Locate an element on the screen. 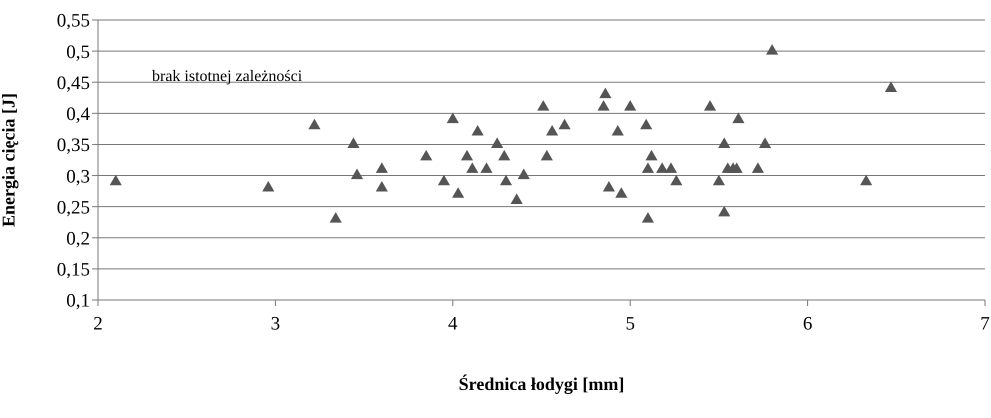 This screenshot has width=991, height=418. x-tick-label: 4 is located at coordinates (453, 323).